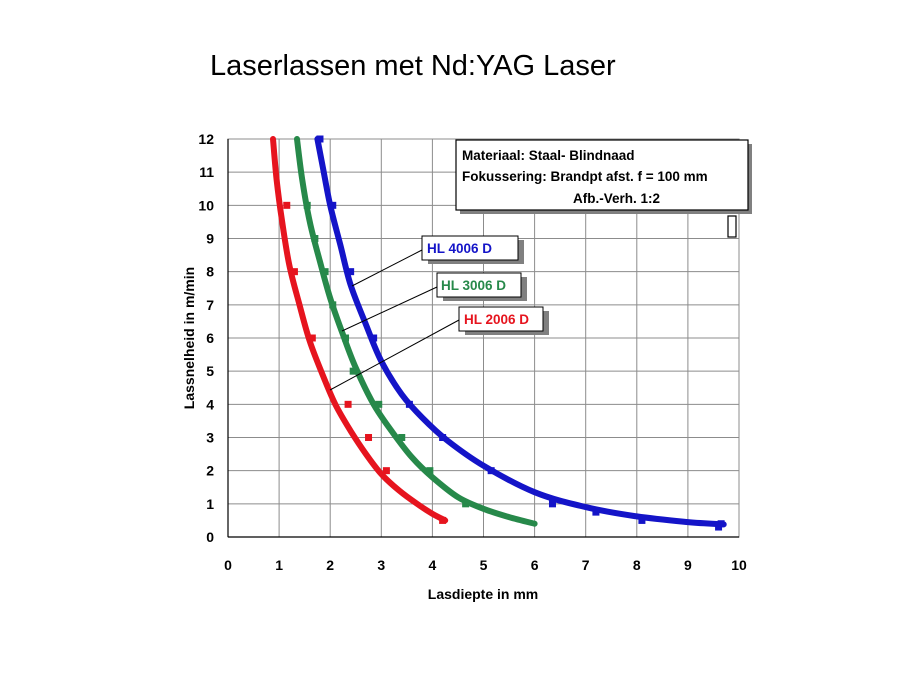 The height and width of the screenshot is (673, 900). I want to click on y-tick-label: 8, so click(210, 272).